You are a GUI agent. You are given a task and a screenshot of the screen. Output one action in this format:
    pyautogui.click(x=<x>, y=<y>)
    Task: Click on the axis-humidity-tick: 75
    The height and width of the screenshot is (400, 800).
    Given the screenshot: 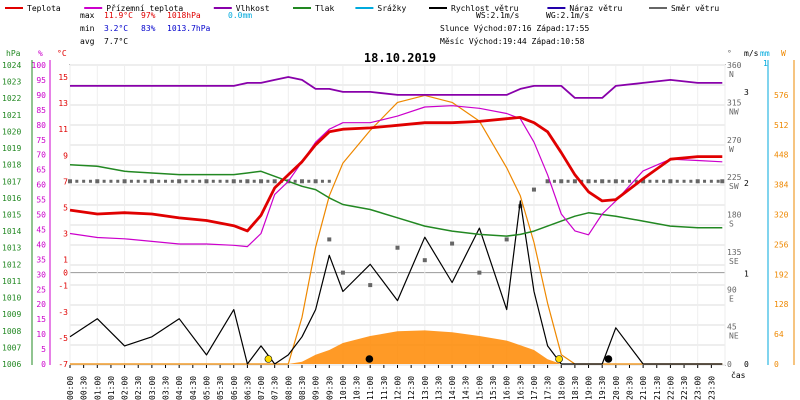 What is the action you would take?
    pyautogui.click(x=41, y=140)
    